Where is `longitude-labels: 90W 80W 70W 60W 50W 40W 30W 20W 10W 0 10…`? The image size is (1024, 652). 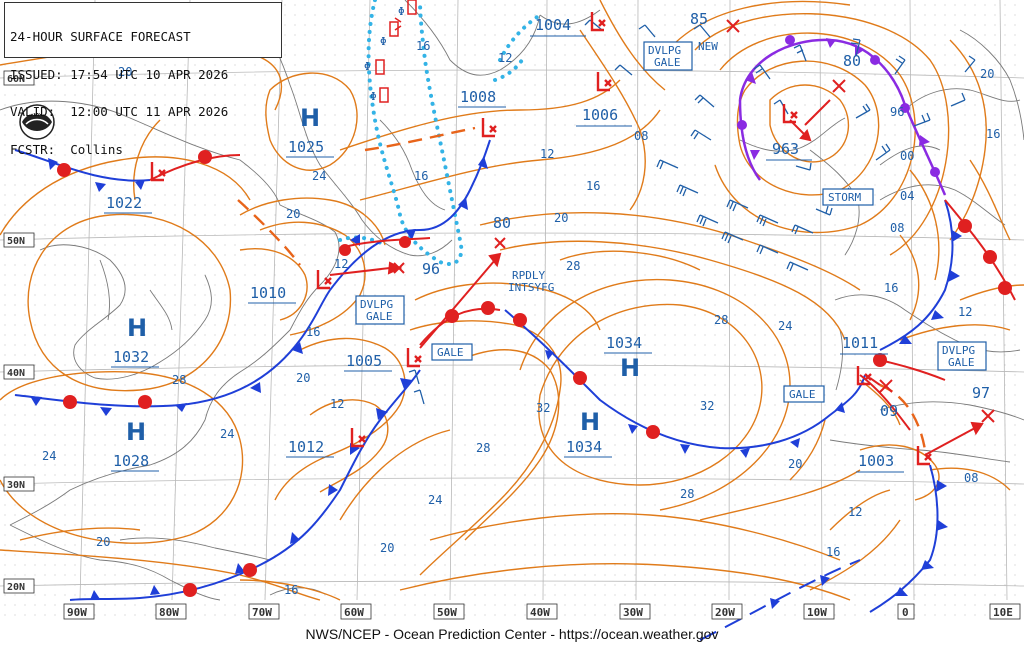
longitude-labels: 90W 80W 70W 60W 50W 40W 30W 20W 10W 0 10… is located at coordinates (542, 611).